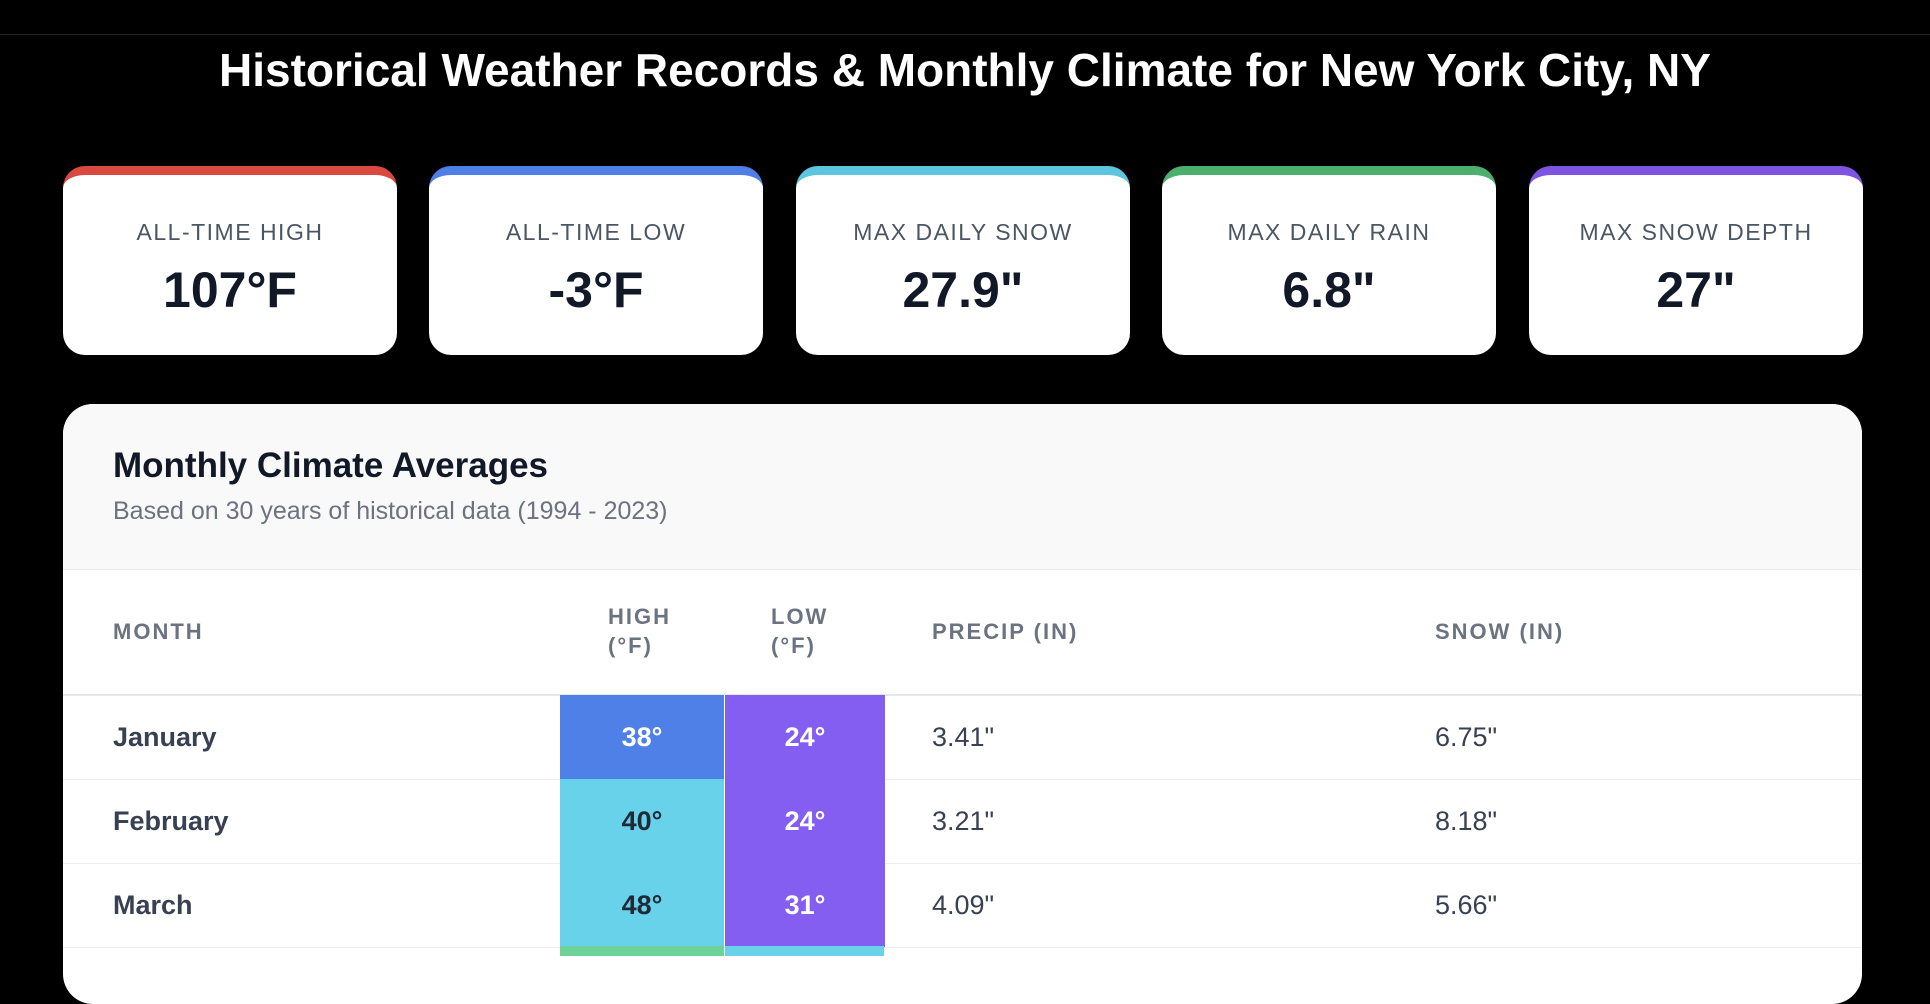 The image size is (1930, 1004). What do you see at coordinates (1466, 737) in the screenshot?
I see `snow-cell: 6.75"` at bounding box center [1466, 737].